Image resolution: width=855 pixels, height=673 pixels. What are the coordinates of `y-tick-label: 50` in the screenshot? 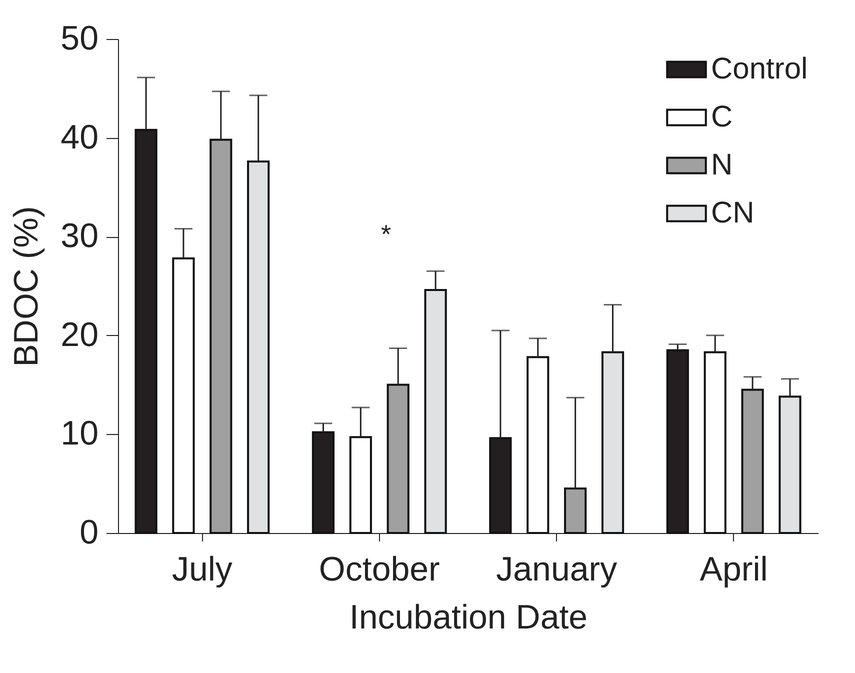 It's located at (79, 39).